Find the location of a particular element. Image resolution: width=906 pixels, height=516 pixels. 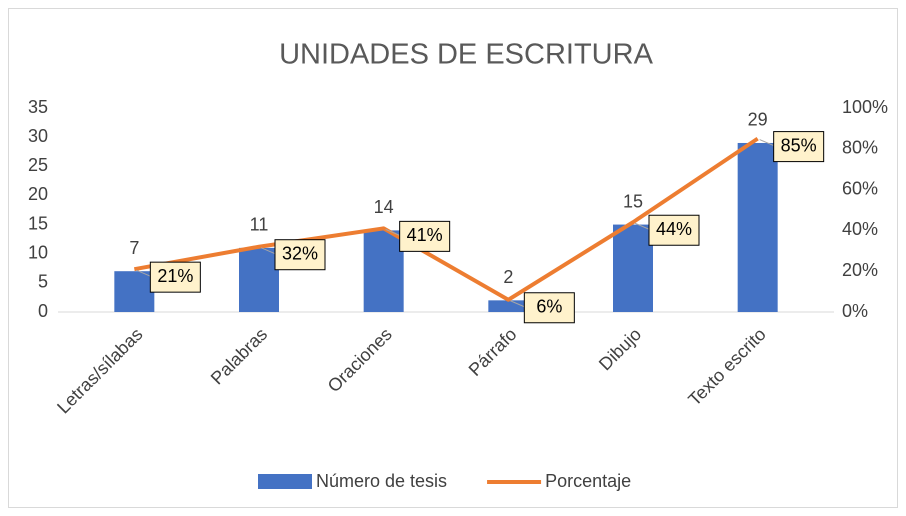

line-value-label: 44% is located at coordinates (674, 229).